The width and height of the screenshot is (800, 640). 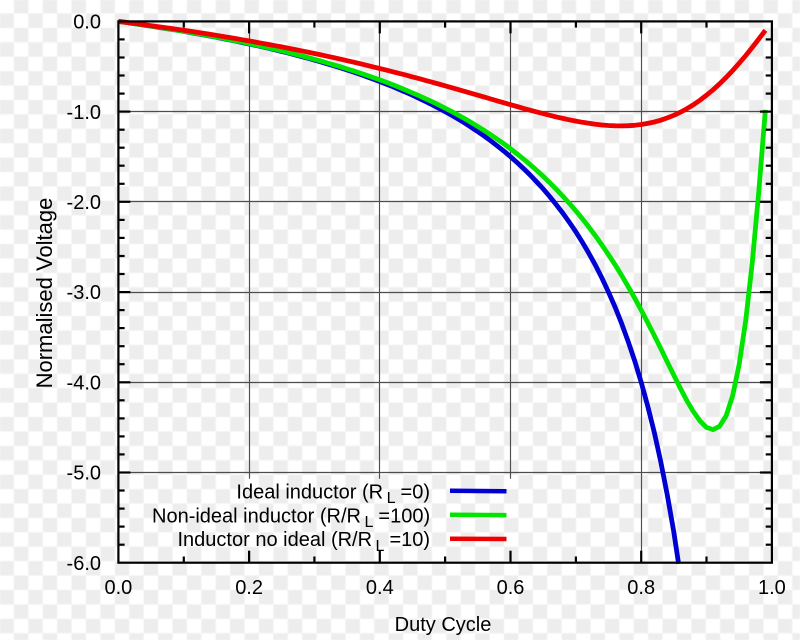 I want to click on svg-text: 0.8, so click(x=641, y=588).